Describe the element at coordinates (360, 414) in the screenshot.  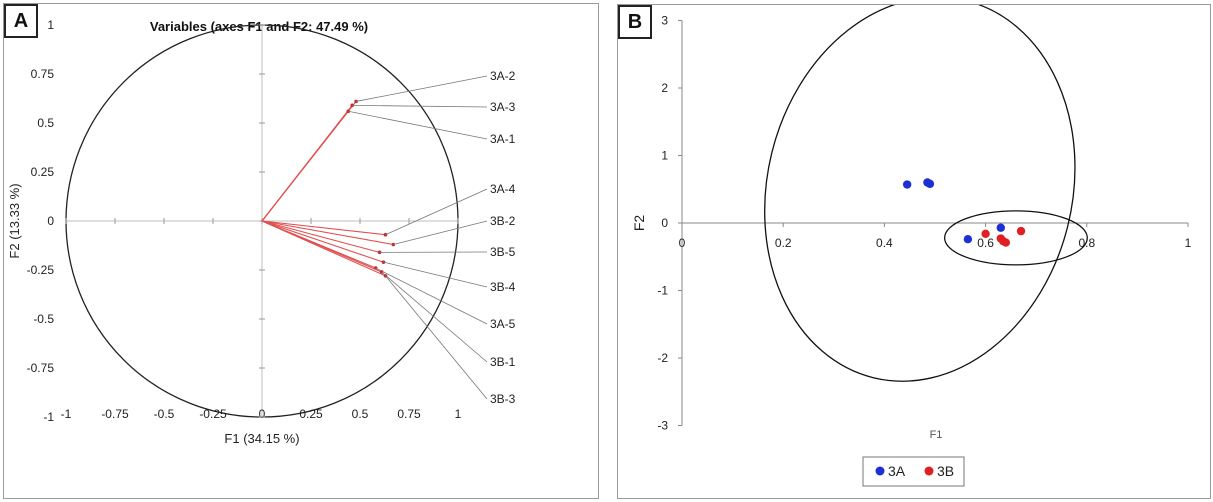
I see `x-tick-label: 0.5` at that location.